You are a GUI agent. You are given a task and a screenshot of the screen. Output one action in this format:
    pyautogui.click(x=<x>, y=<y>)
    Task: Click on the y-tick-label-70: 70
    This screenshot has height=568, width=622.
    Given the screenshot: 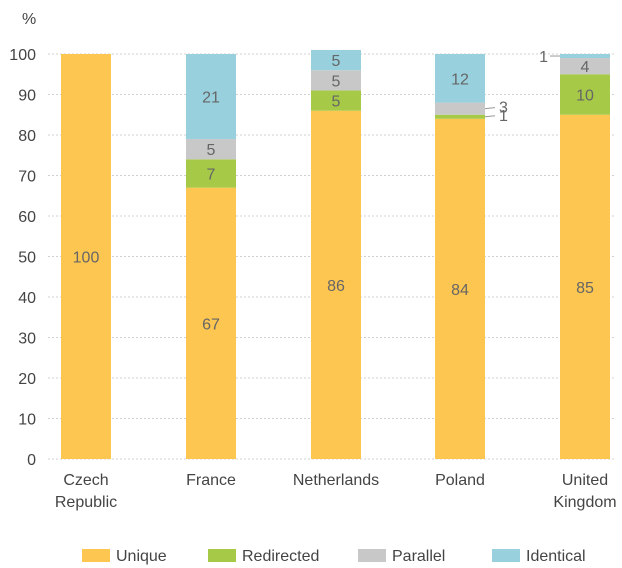 What is the action you would take?
    pyautogui.click(x=27, y=177)
    